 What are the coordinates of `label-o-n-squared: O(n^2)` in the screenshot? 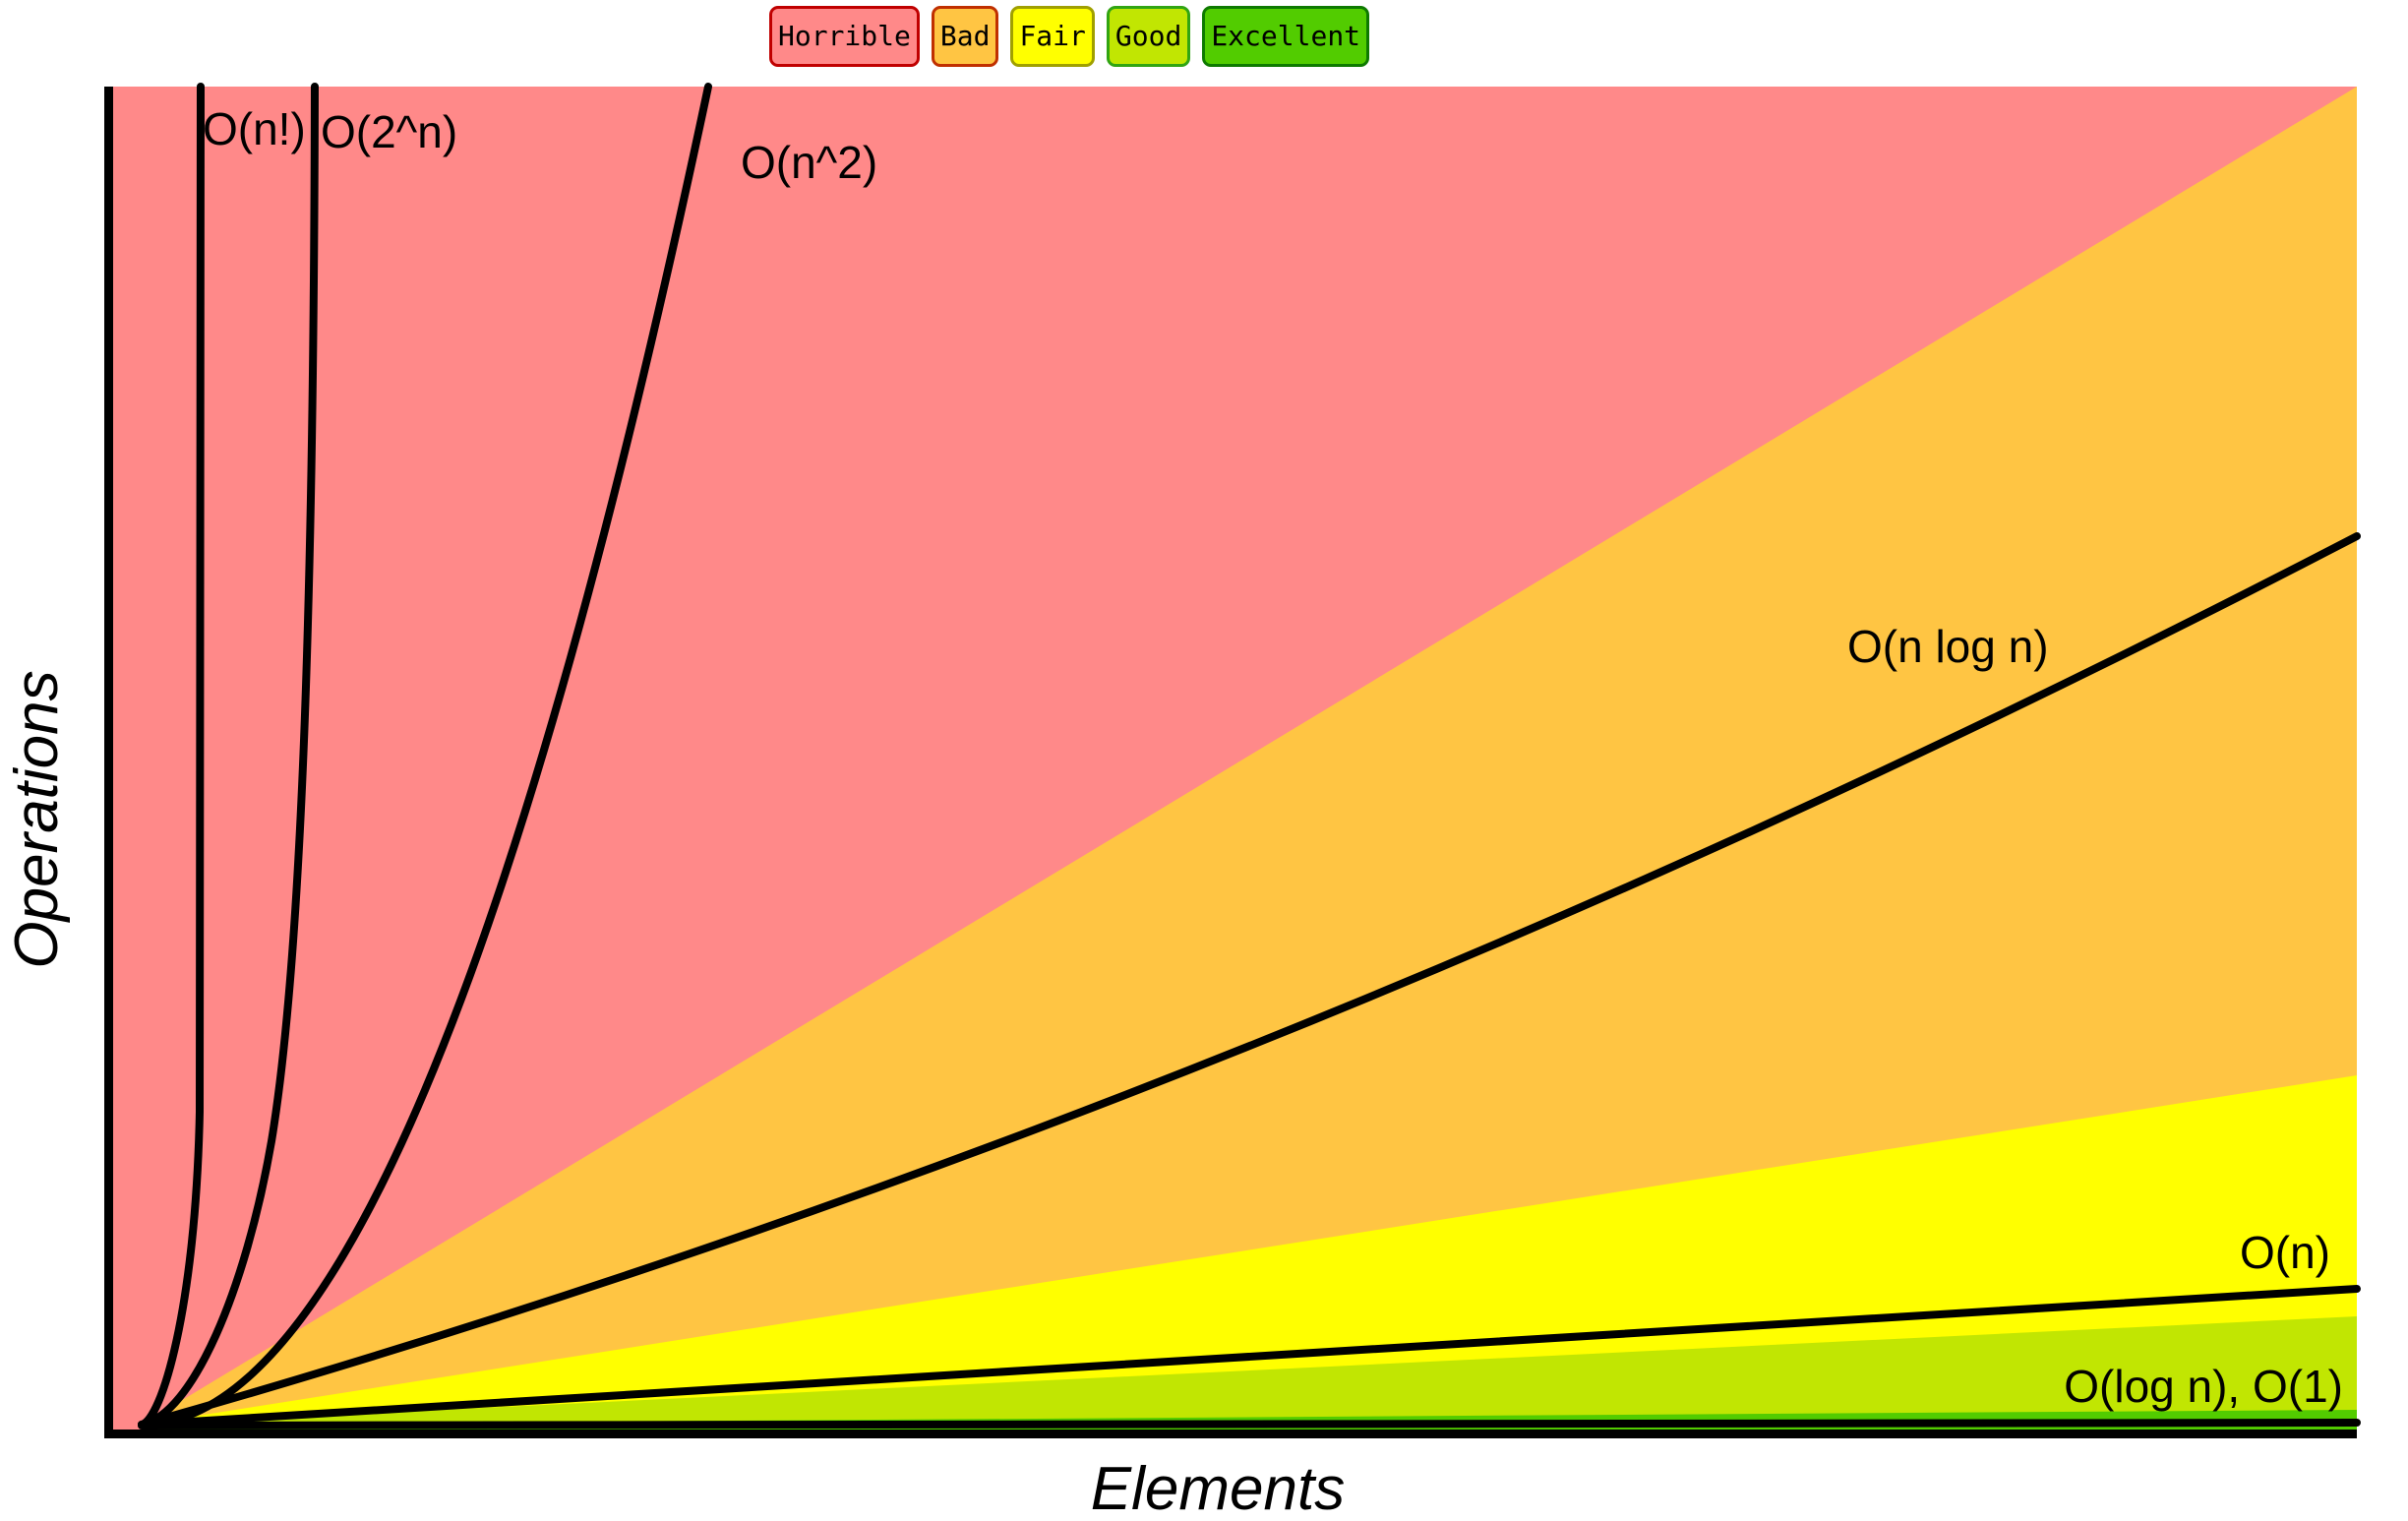 It's located at (809, 163).